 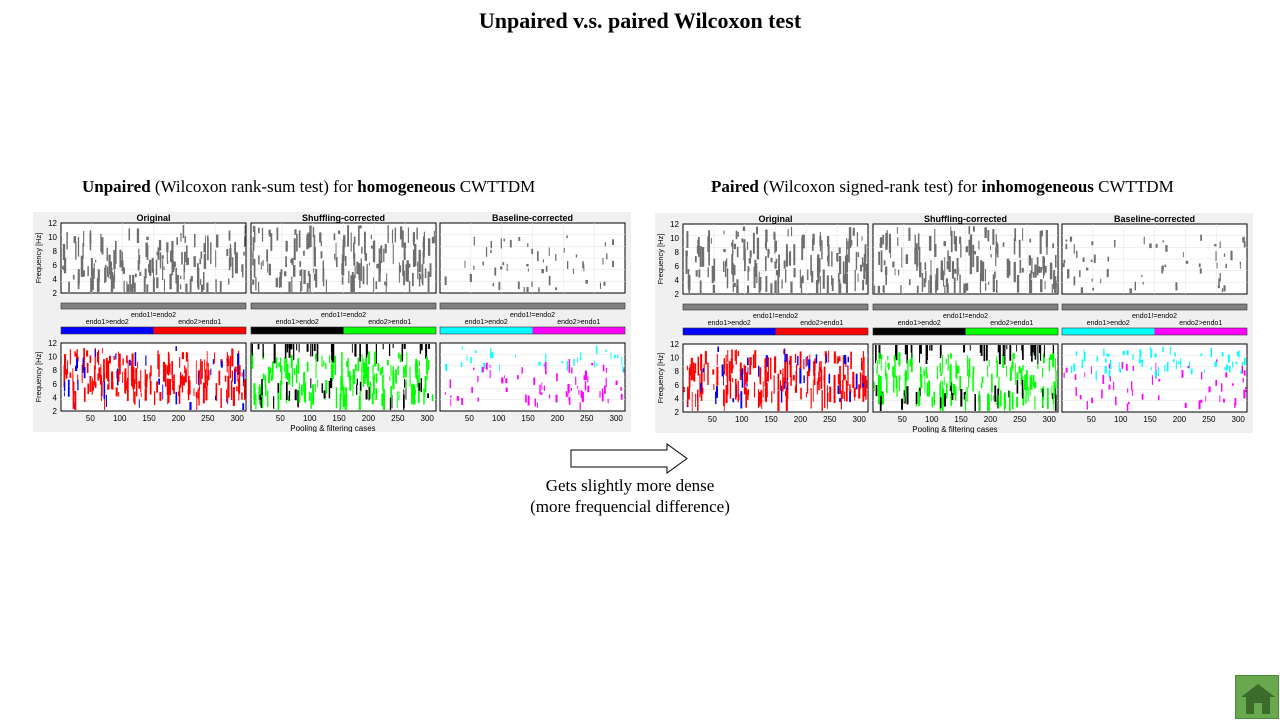 I want to click on x-axis-label: Pooling & filtering cases, so click(x=332, y=428).